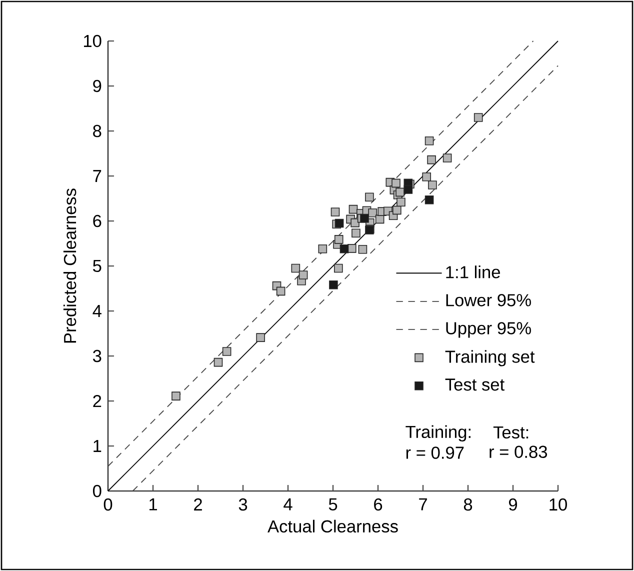 The image size is (634, 571). Describe the element at coordinates (97, 311) in the screenshot. I see `y-tick-label: 4` at that location.